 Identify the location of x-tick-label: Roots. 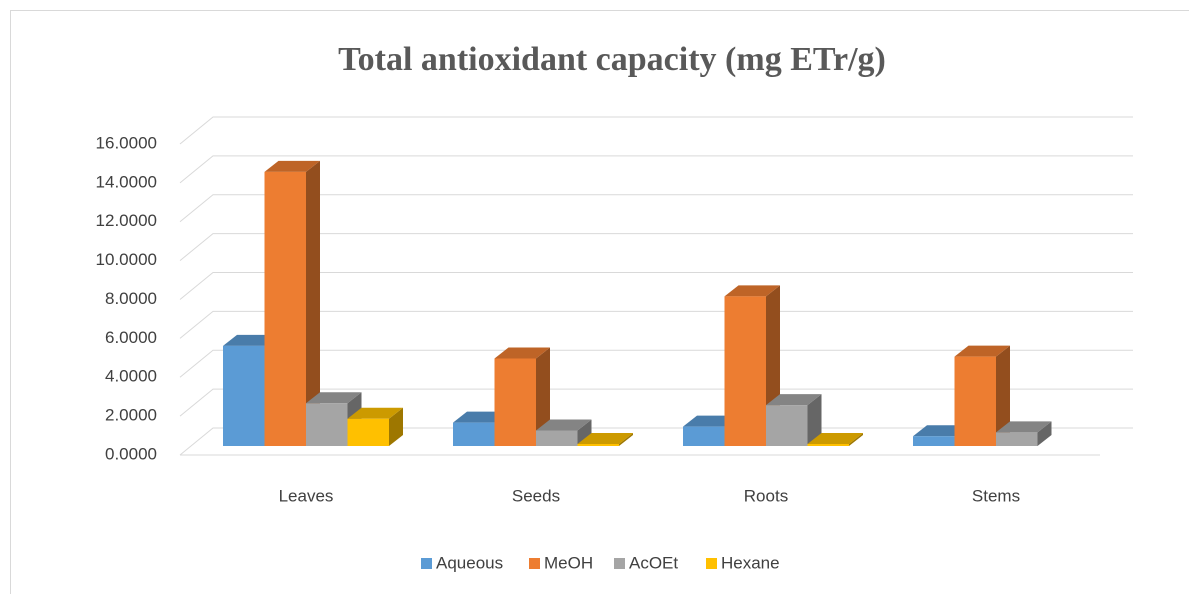
(766, 495).